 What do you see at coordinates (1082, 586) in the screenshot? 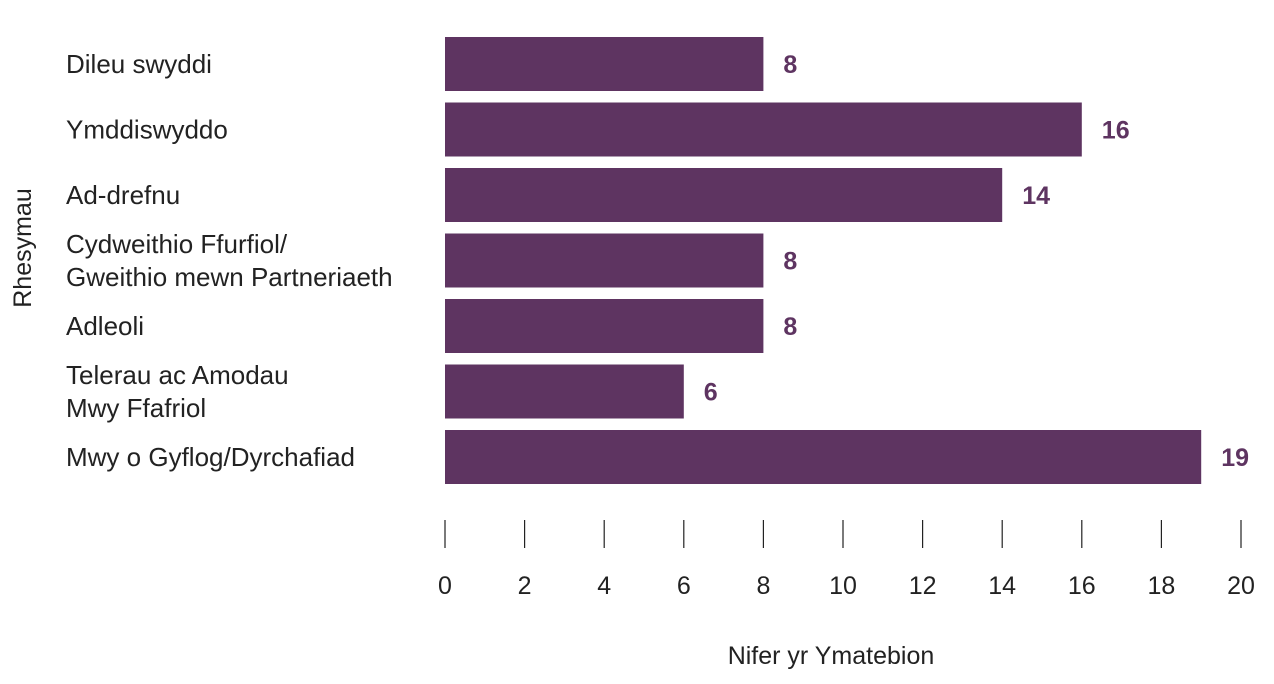
I see `x-tick-label: 16` at bounding box center [1082, 586].